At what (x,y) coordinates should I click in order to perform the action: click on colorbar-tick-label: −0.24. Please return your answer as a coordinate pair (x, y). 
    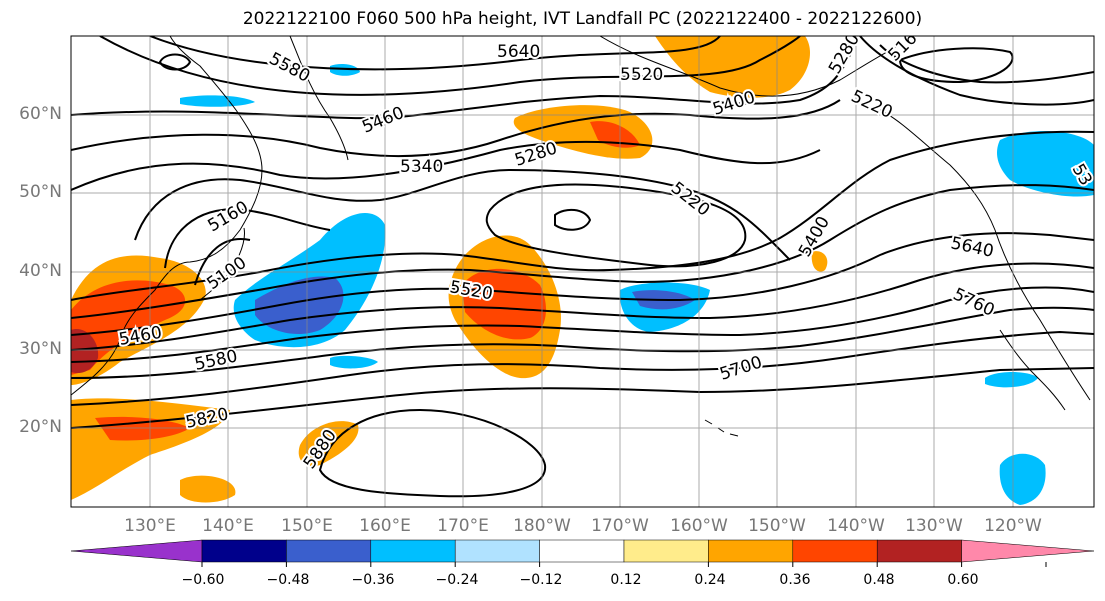
    Looking at the image, I should click on (457, 580).